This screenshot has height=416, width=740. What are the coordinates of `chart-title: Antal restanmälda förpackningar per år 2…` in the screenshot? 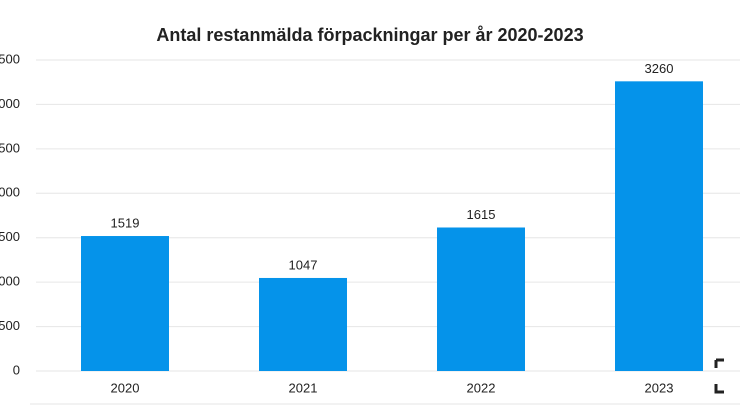 It's located at (369, 35).